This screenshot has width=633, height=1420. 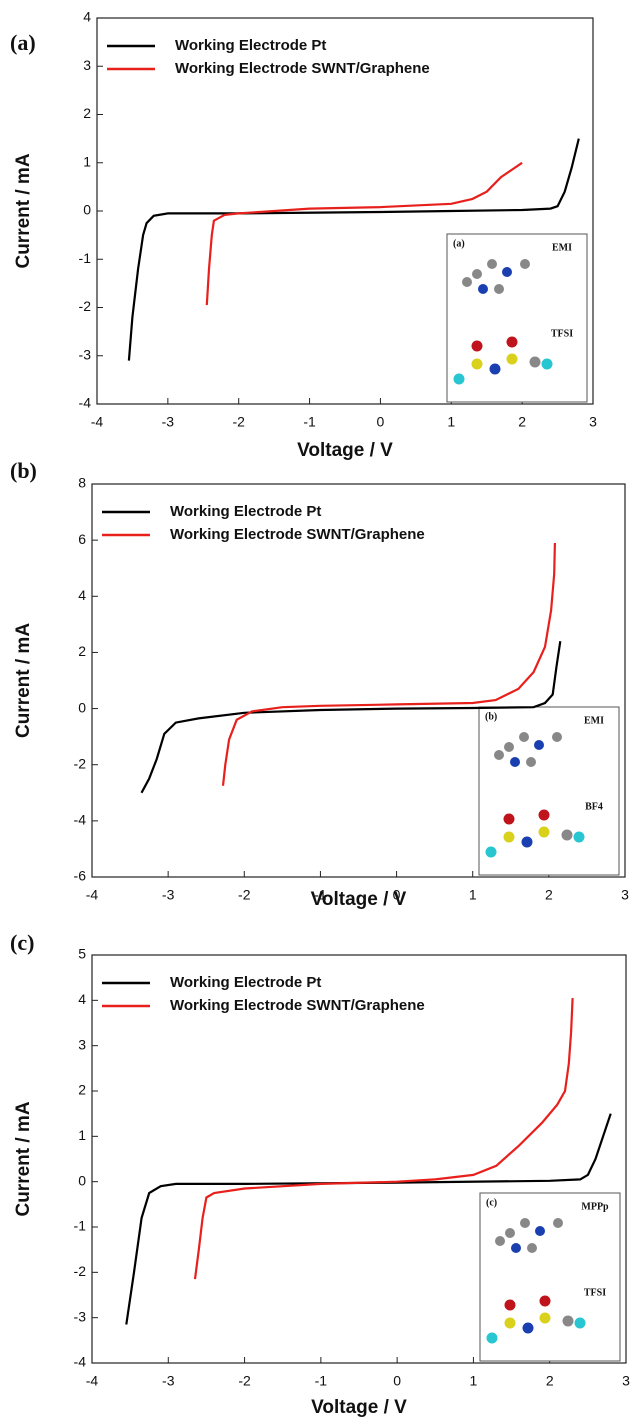 What do you see at coordinates (82, 1044) in the screenshot?
I see `y-tick-label: 3` at bounding box center [82, 1044].